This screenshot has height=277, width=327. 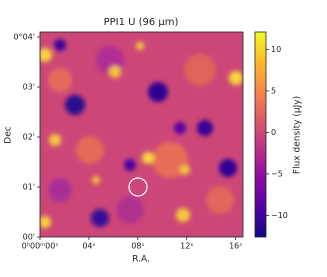 I want to click on colorbar-tick-label: −5, so click(x=277, y=173).